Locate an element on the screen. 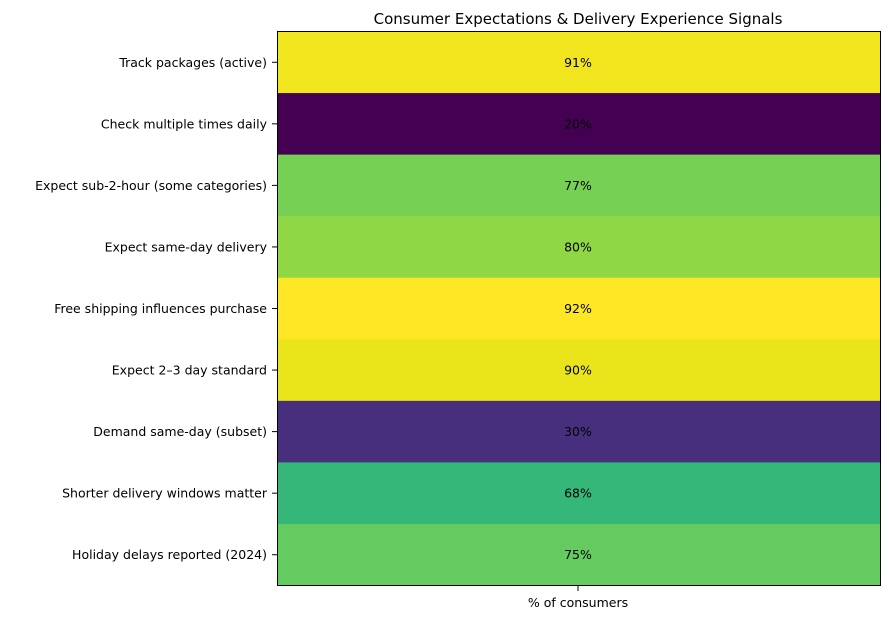 This screenshot has height=619, width=889. y-tick-label: Shorter delivery windows matter is located at coordinates (165, 493).